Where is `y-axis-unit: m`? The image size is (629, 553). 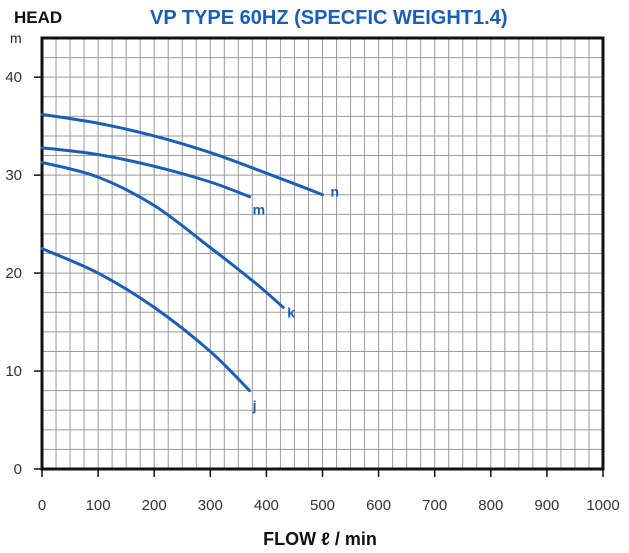
y-axis-unit: m is located at coordinates (16, 38).